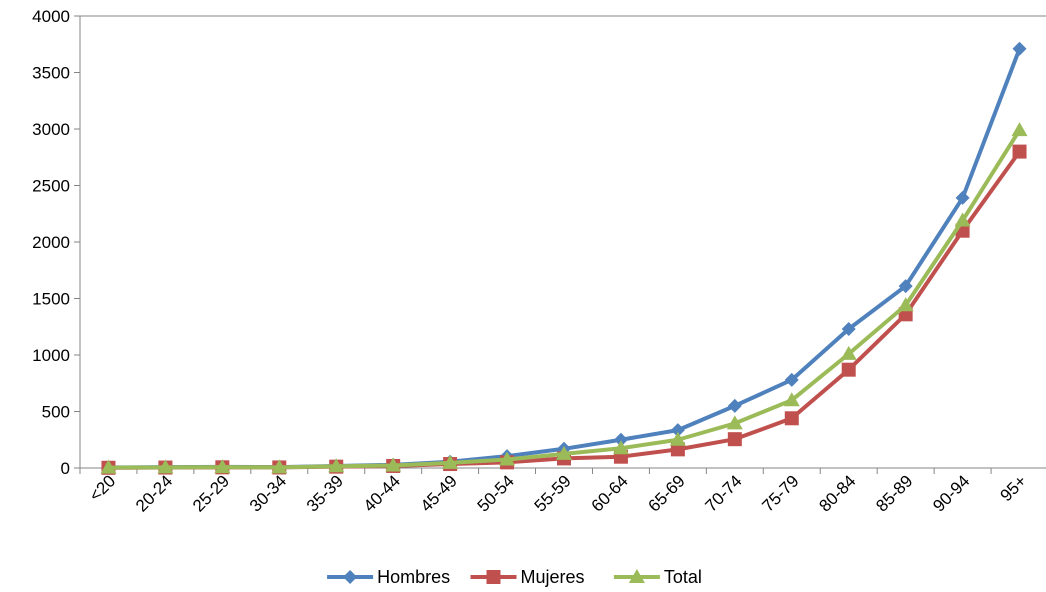 This screenshot has width=1046, height=592. What do you see at coordinates (154, 493) in the screenshot?
I see `x-tick-label: 20-24` at bounding box center [154, 493].